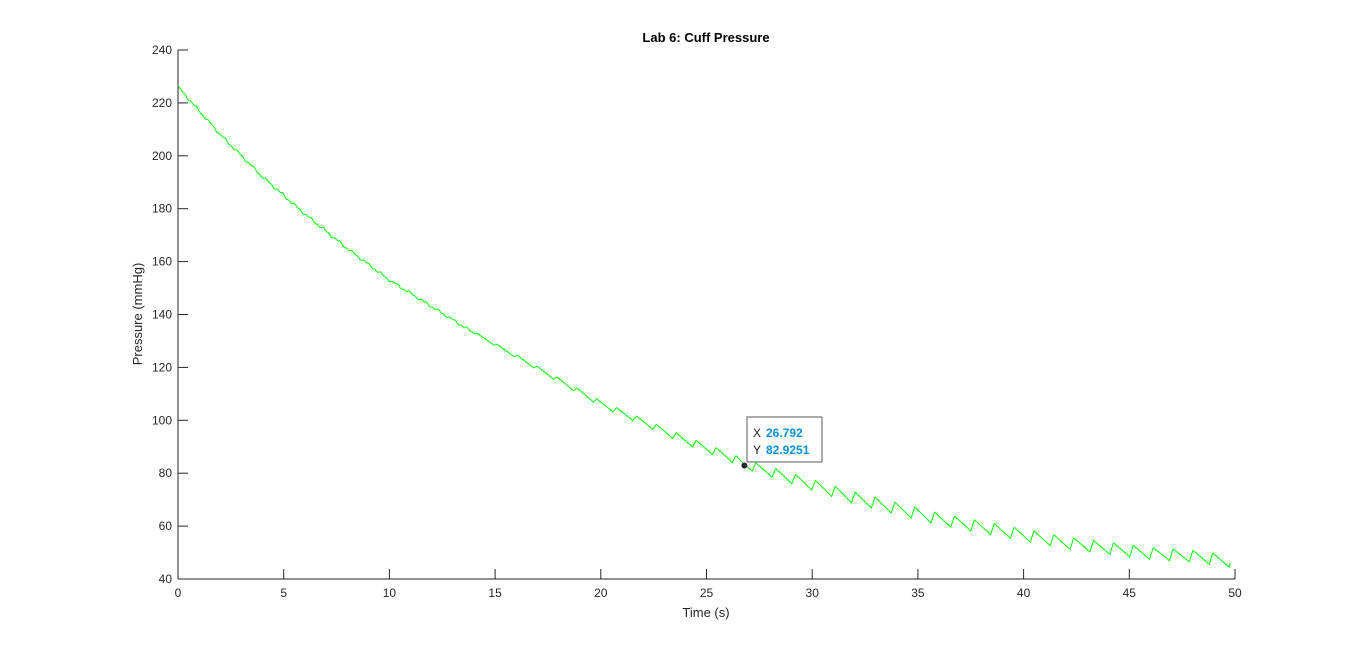 This screenshot has height=651, width=1366. What do you see at coordinates (166, 473) in the screenshot?
I see `y-tick-label: 80` at bounding box center [166, 473].